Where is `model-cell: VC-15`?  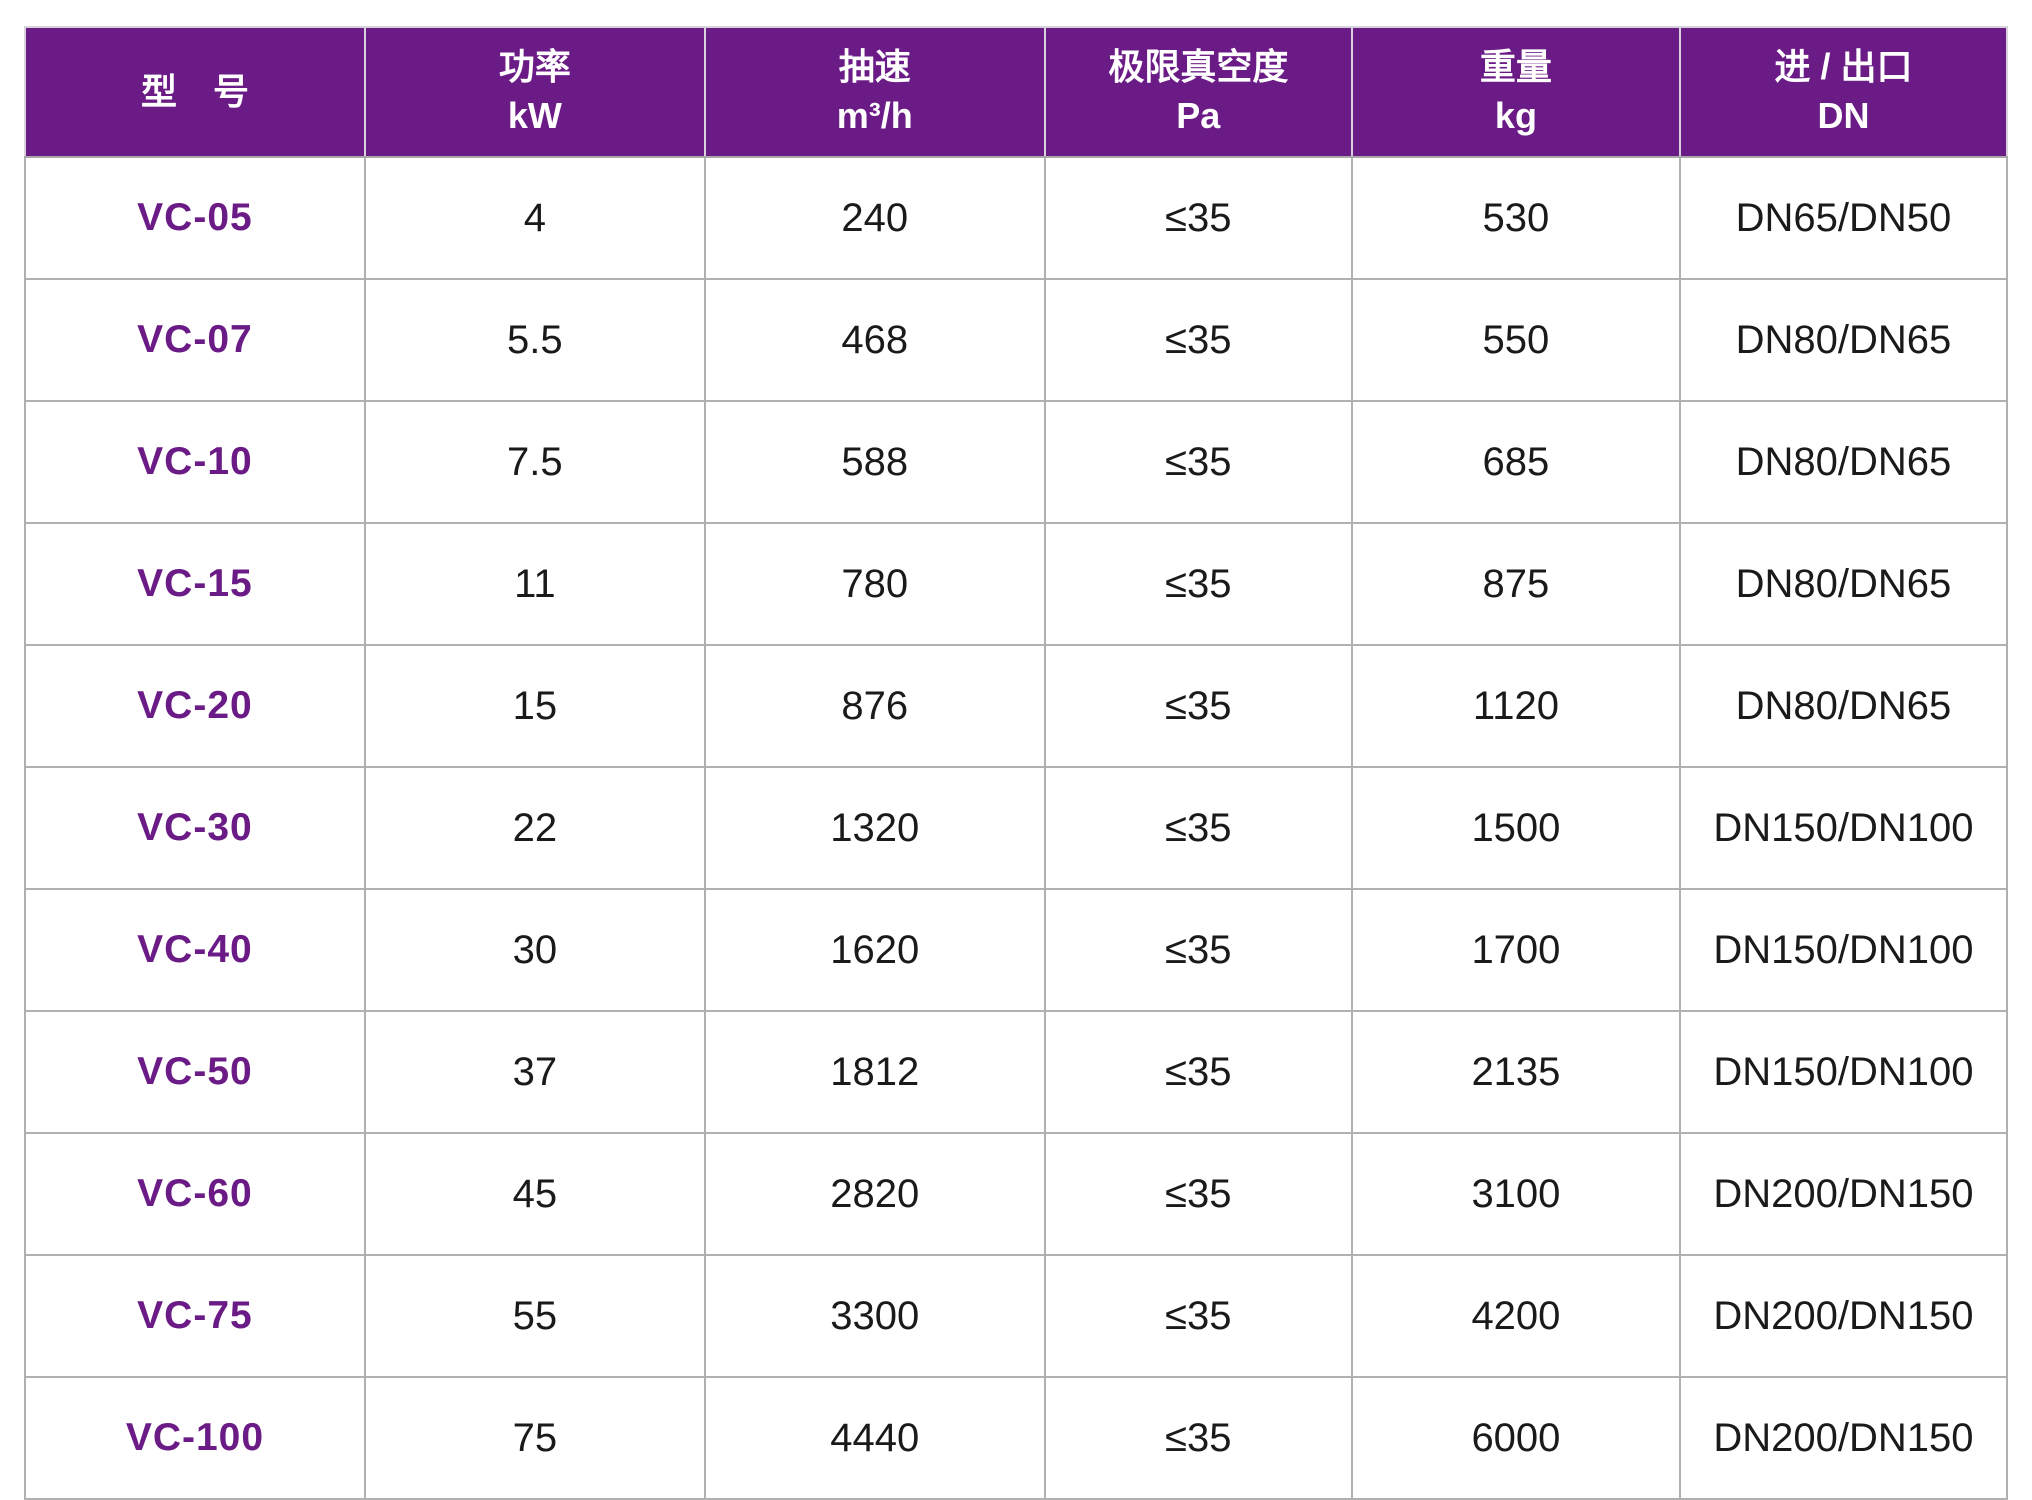 model-cell: VC-15 is located at coordinates (195, 584).